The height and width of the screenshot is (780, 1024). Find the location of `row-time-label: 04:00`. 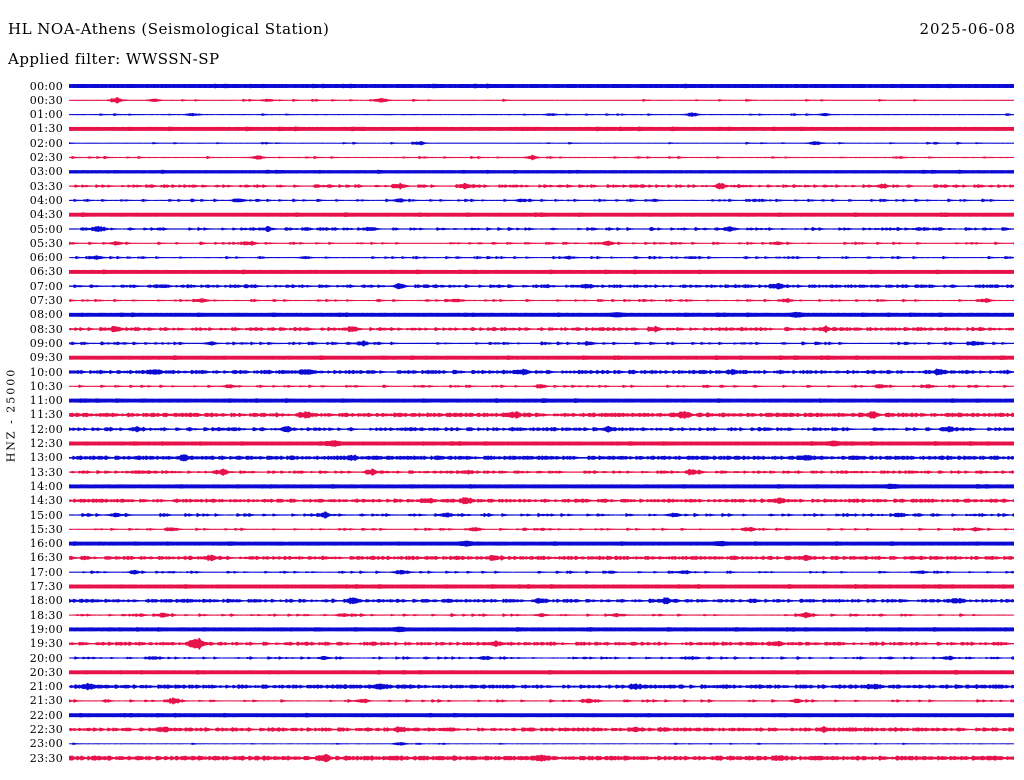

row-time-label: 04:00 is located at coordinates (46, 200).